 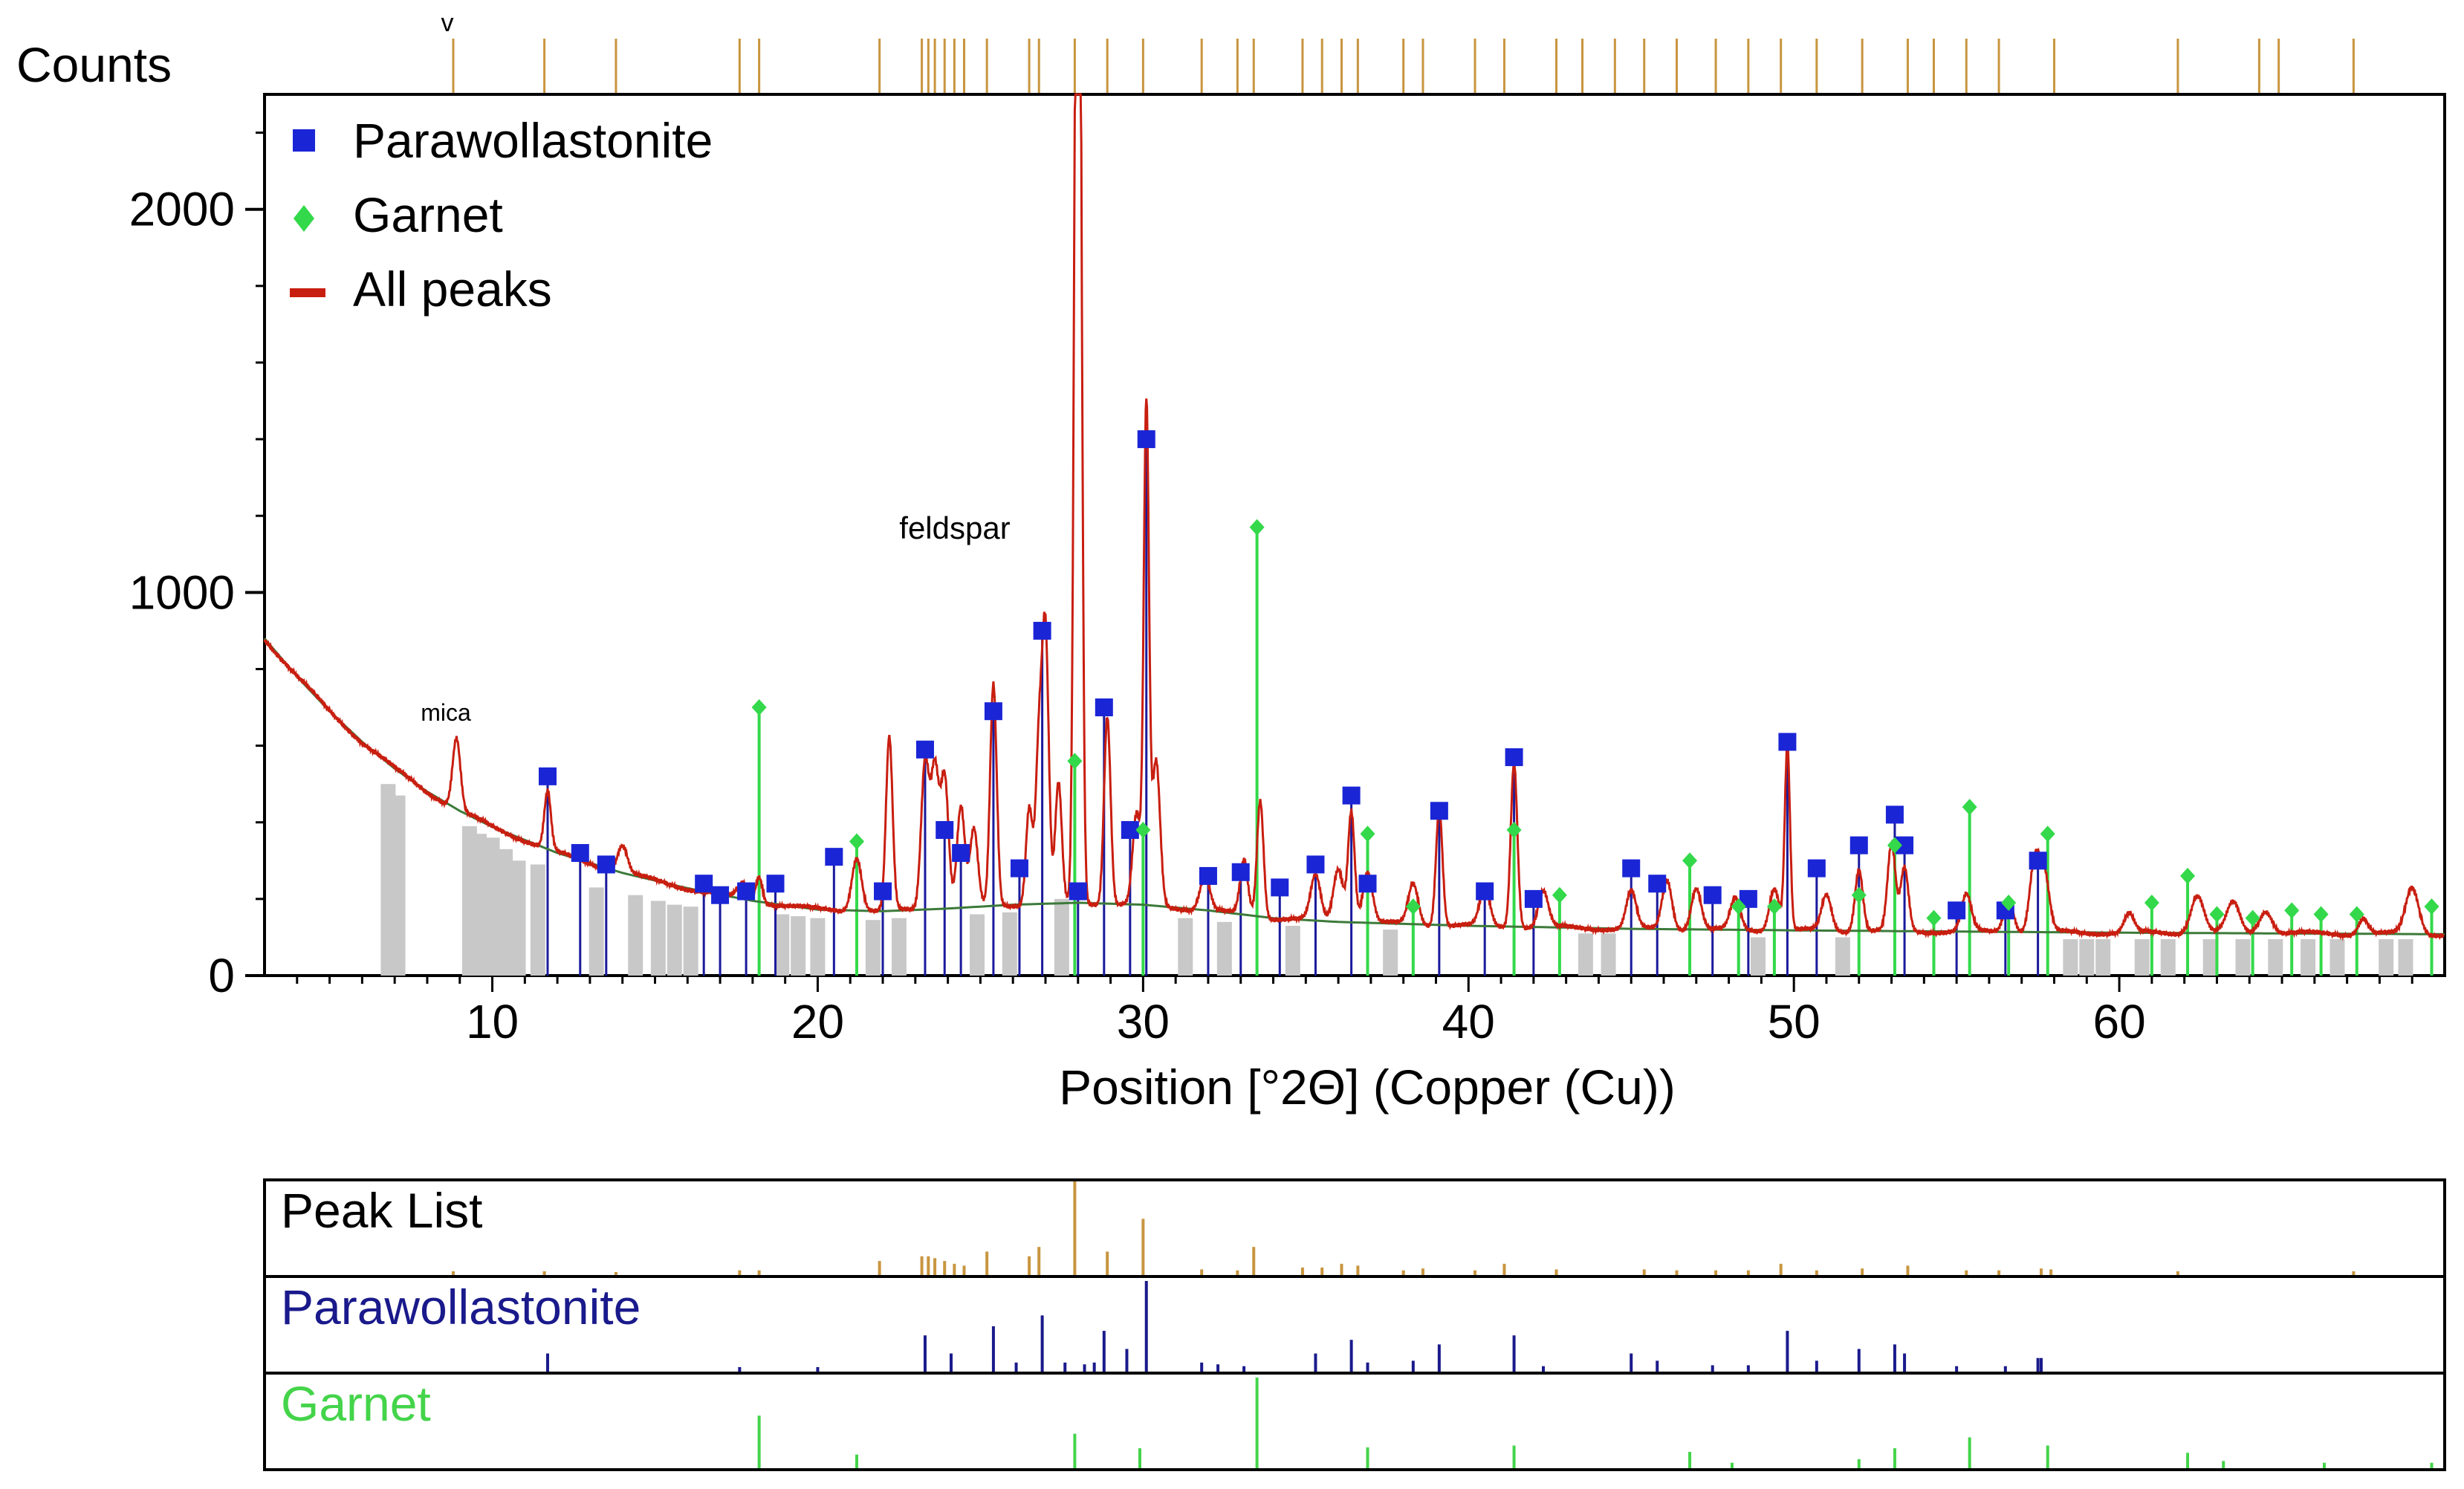 What do you see at coordinates (356, 1403) in the screenshot?
I see `panel-label: Garnet` at bounding box center [356, 1403].